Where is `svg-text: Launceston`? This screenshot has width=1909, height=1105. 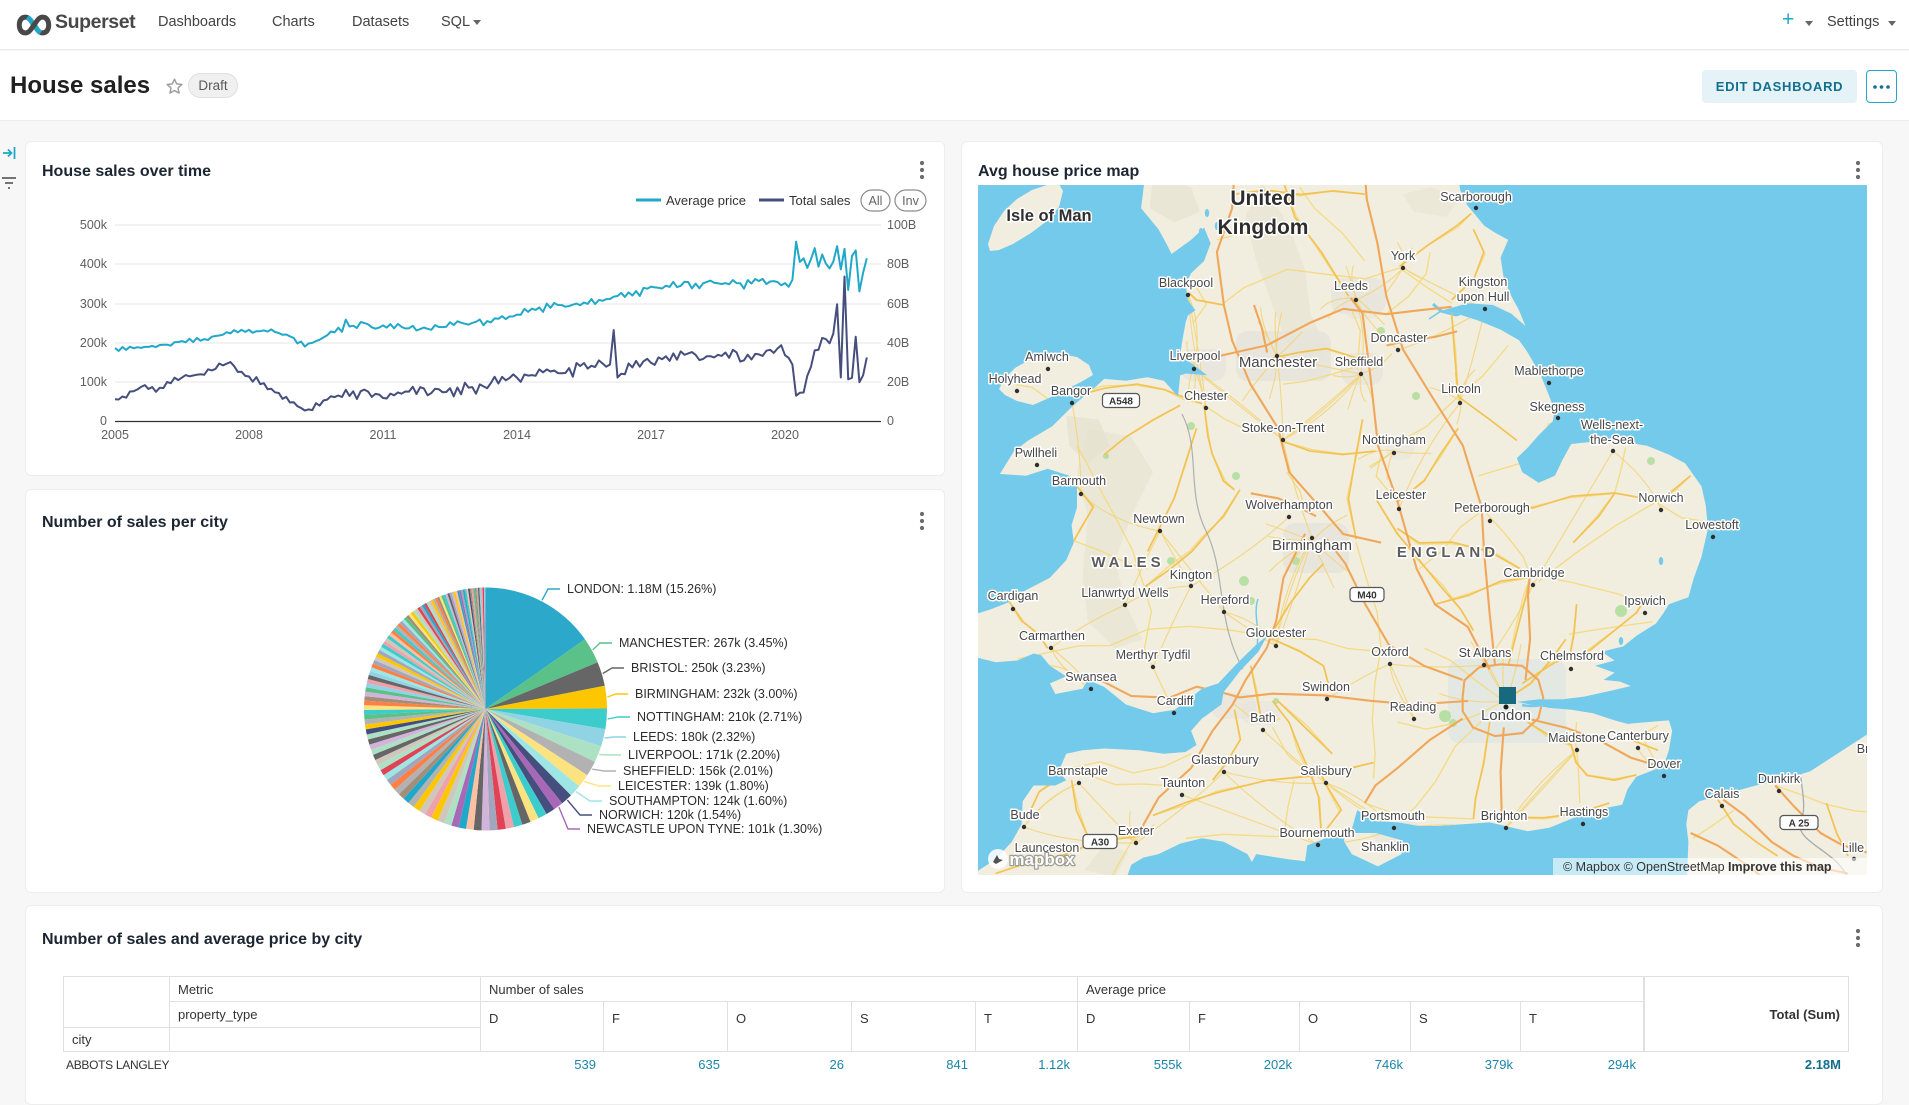
svg-text: Launceston is located at coordinates (1047, 848).